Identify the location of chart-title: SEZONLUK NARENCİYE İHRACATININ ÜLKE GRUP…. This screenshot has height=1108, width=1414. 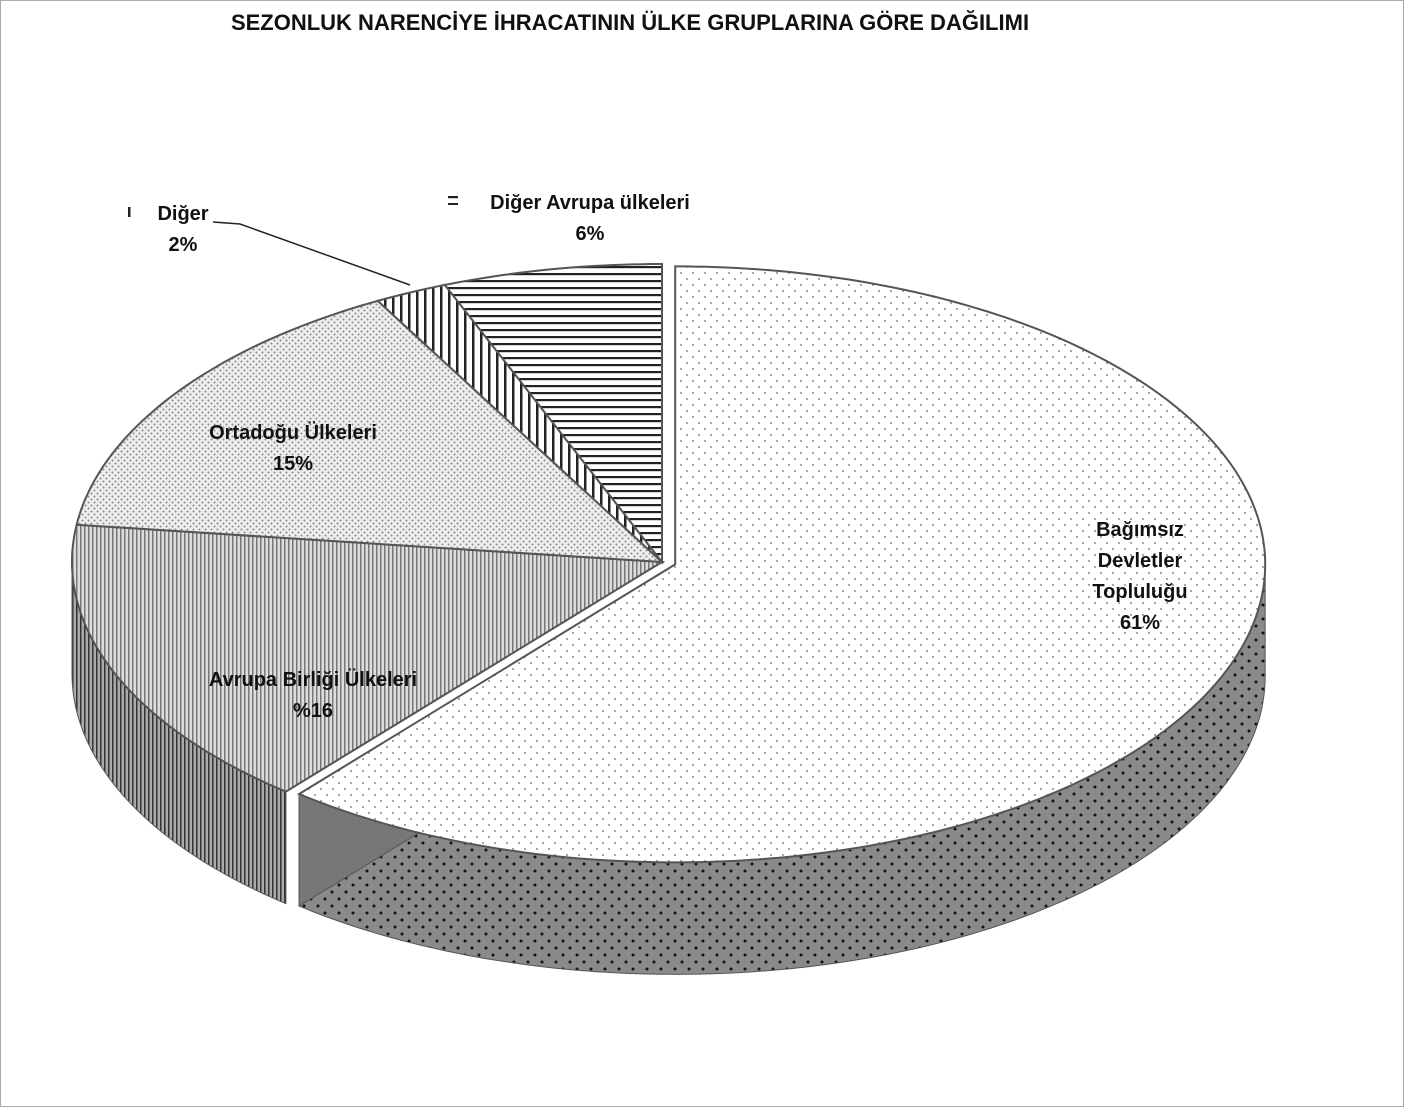
(630, 22).